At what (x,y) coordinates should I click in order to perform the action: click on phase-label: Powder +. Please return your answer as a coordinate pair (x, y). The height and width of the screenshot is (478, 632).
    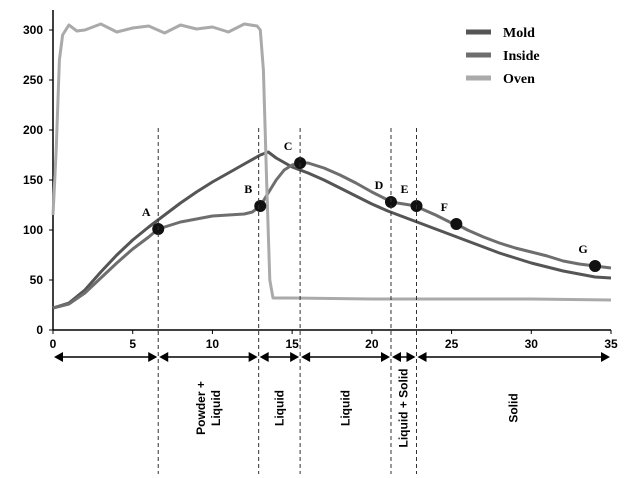
    Looking at the image, I should click on (201, 408).